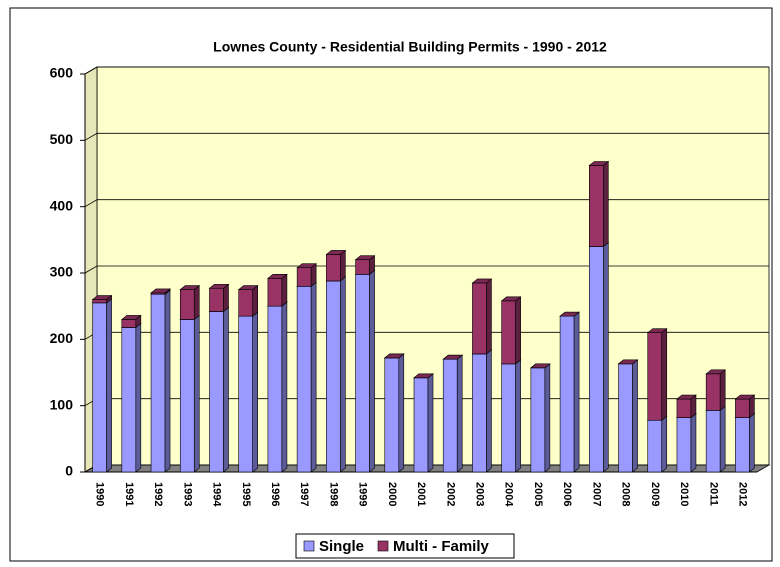 This screenshot has height=567, width=780. I want to click on x-tick-label: 1994, so click(217, 494).